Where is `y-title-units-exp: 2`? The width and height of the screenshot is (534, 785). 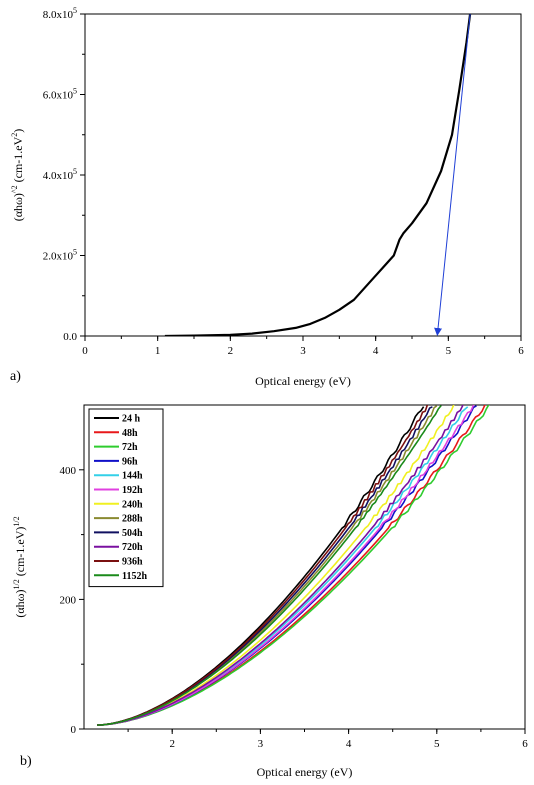
y-title-units-exp: 2 is located at coordinates (14, 135).